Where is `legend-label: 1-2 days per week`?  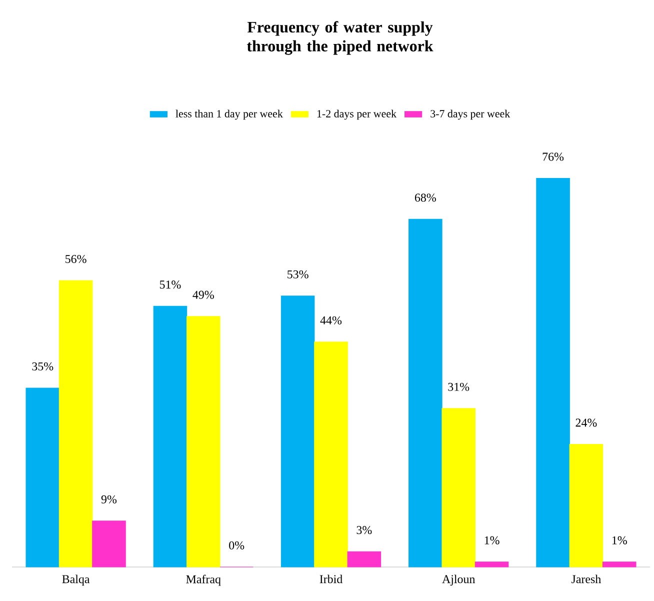 legend-label: 1-2 days per week is located at coordinates (357, 115).